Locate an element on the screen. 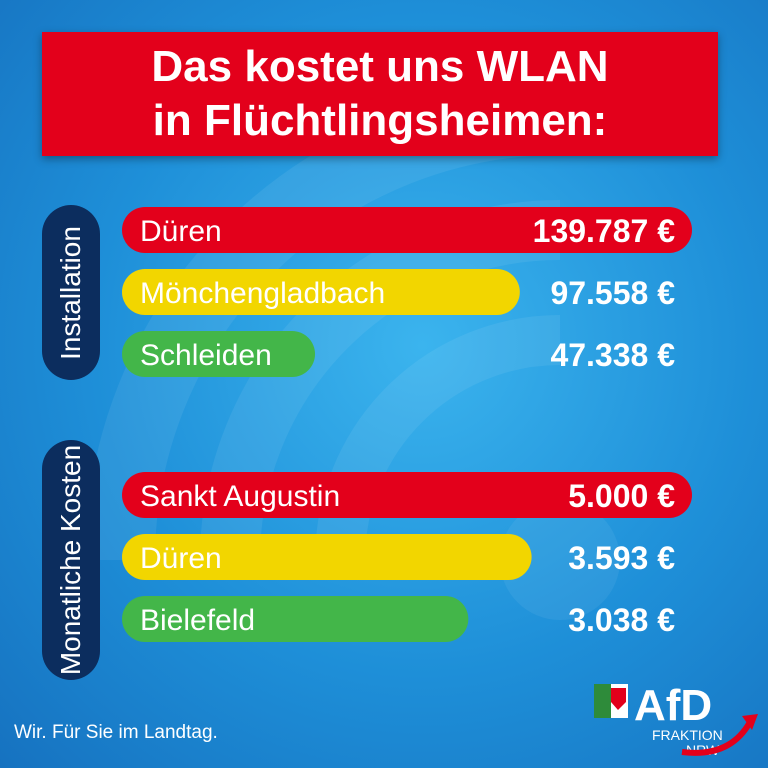 This screenshot has width=768, height=768. installation-label-text: Installation is located at coordinates (70, 292).